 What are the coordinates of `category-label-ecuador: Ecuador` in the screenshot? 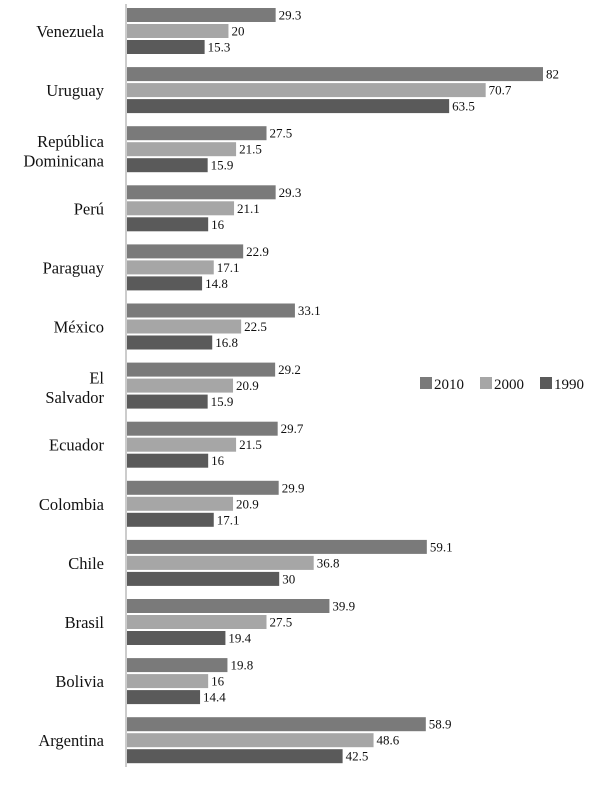 It's located at (76, 445).